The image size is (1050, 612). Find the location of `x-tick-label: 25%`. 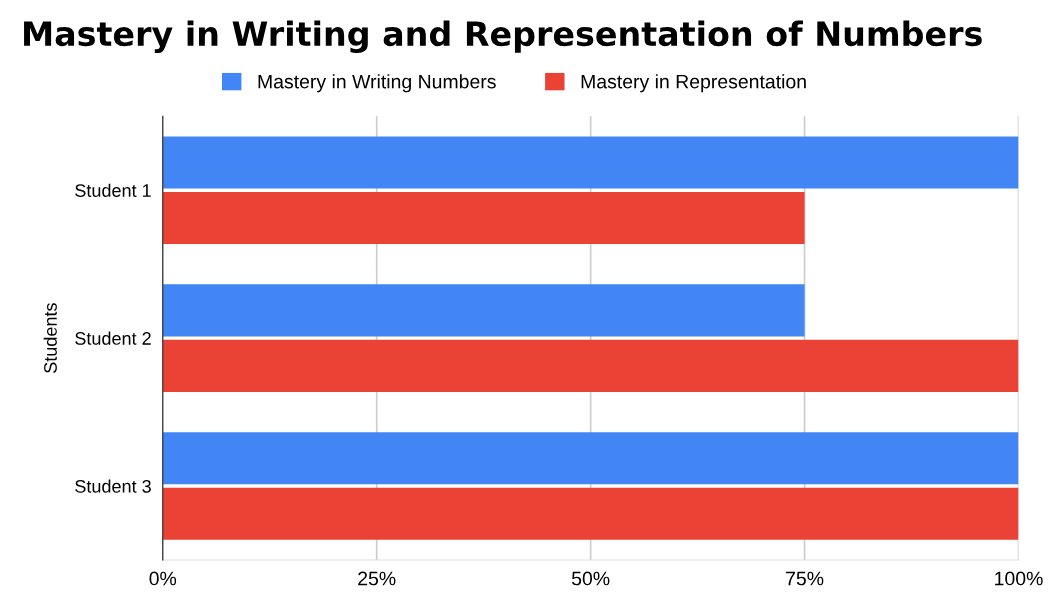

x-tick-label: 25% is located at coordinates (377, 578).